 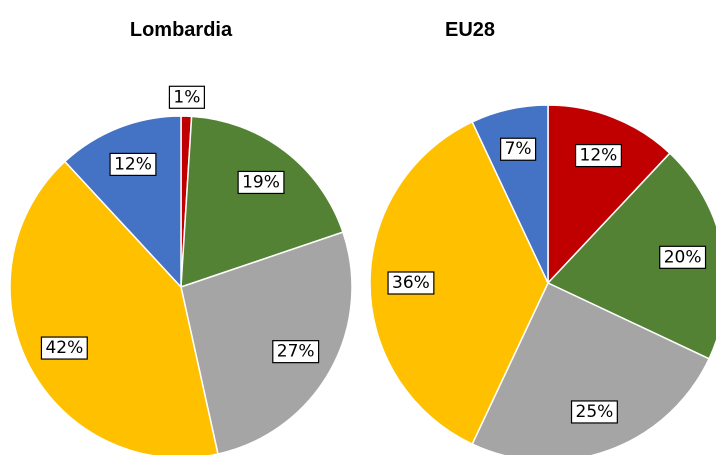 I want to click on data-label: 20%, so click(x=683, y=257).